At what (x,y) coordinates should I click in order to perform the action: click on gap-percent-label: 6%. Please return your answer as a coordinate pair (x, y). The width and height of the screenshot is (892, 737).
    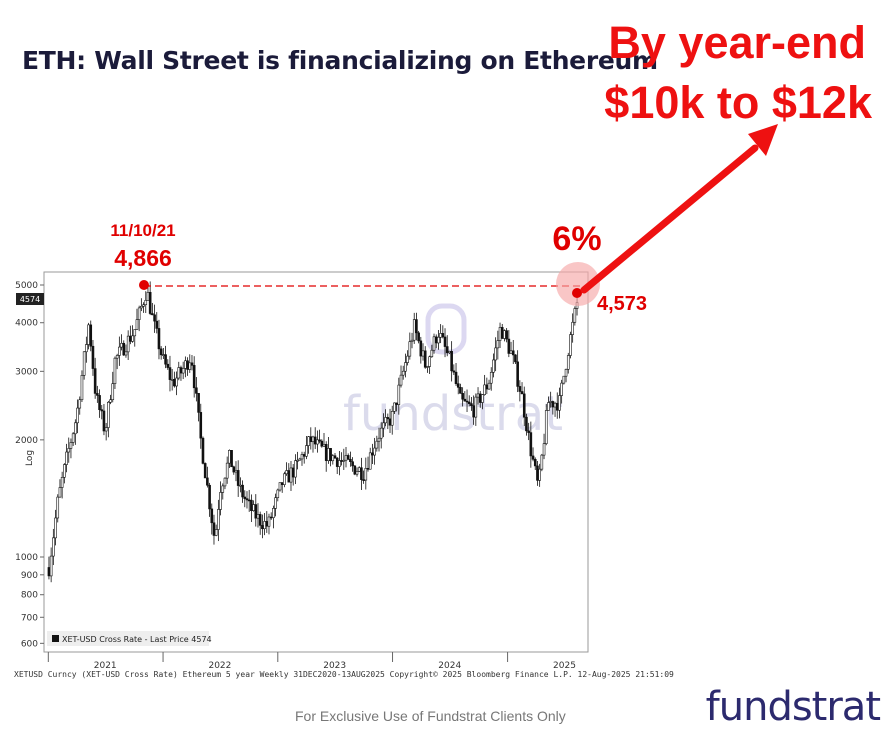
    Looking at the image, I should click on (576, 239).